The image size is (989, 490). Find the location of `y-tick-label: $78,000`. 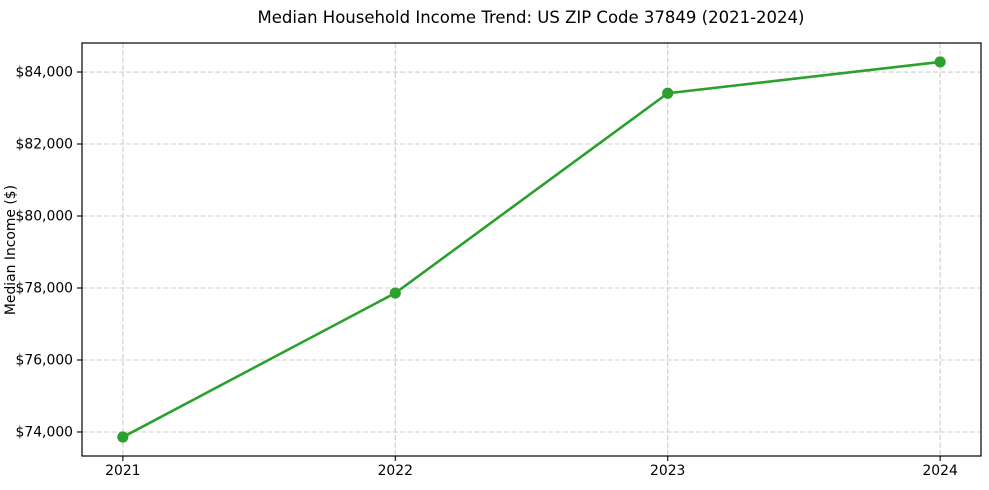

y-tick-label: $78,000 is located at coordinates (44, 289).